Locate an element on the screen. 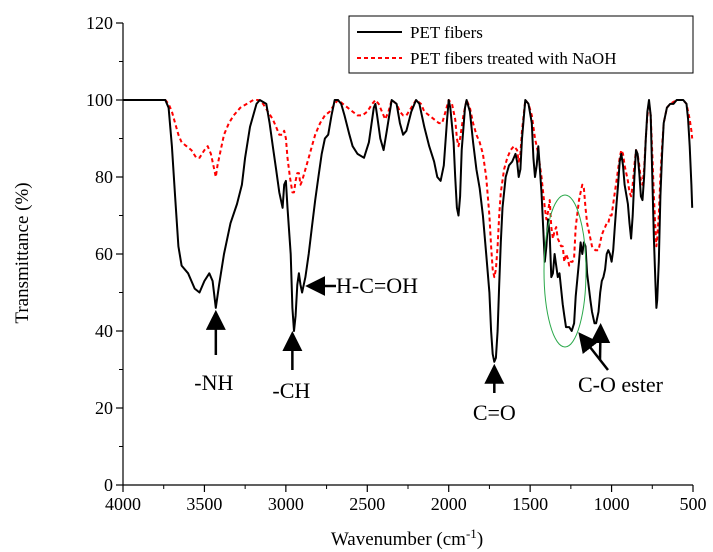  x-tick-label: 4000 is located at coordinates (123, 504).